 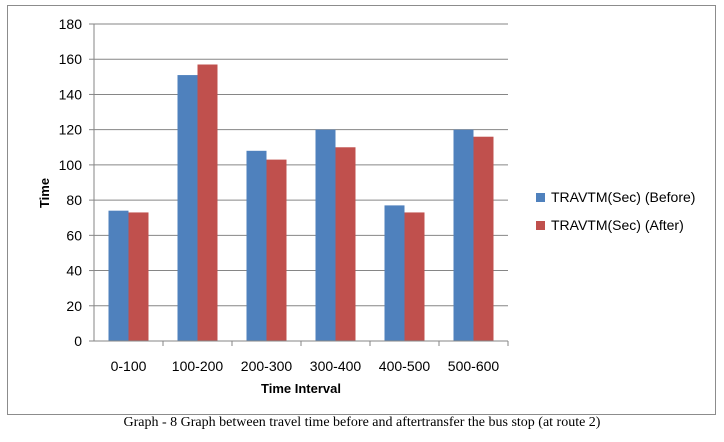 I want to click on x-tick-label: 0-100, so click(x=129, y=366).